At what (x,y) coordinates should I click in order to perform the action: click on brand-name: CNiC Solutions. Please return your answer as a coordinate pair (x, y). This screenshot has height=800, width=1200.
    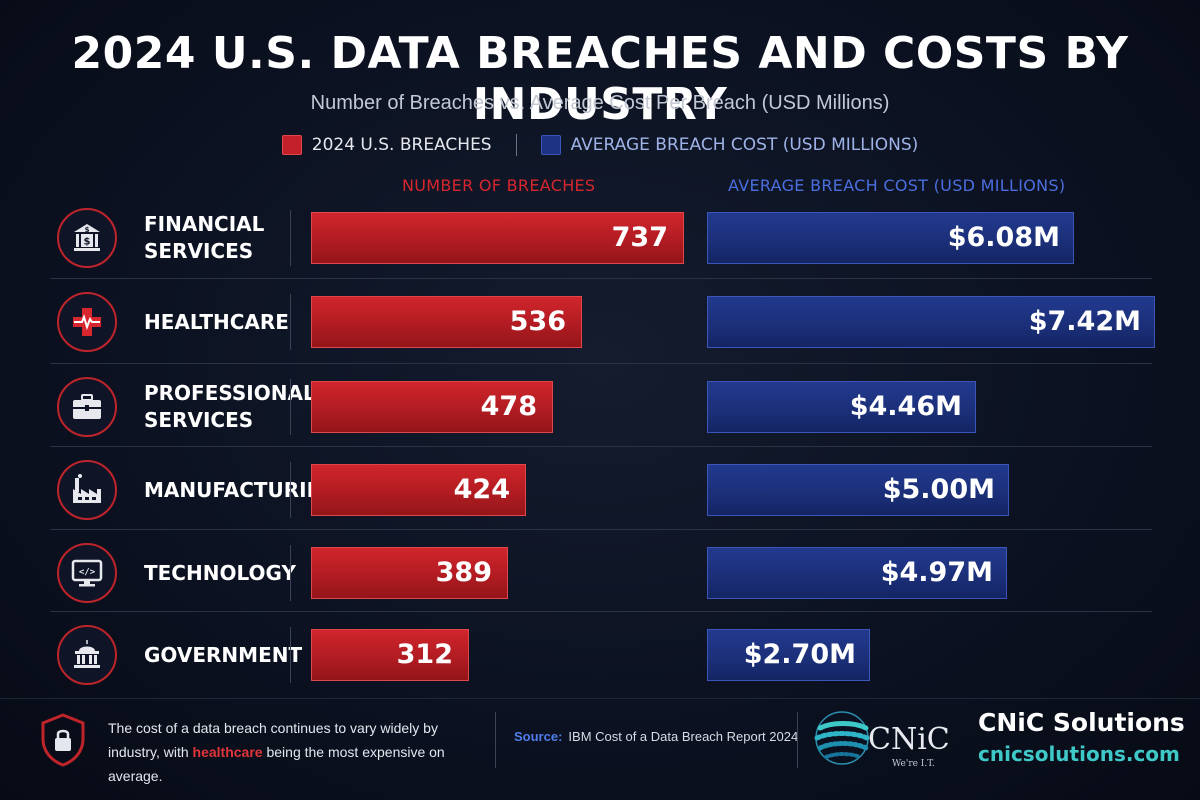
    Looking at the image, I should click on (1081, 722).